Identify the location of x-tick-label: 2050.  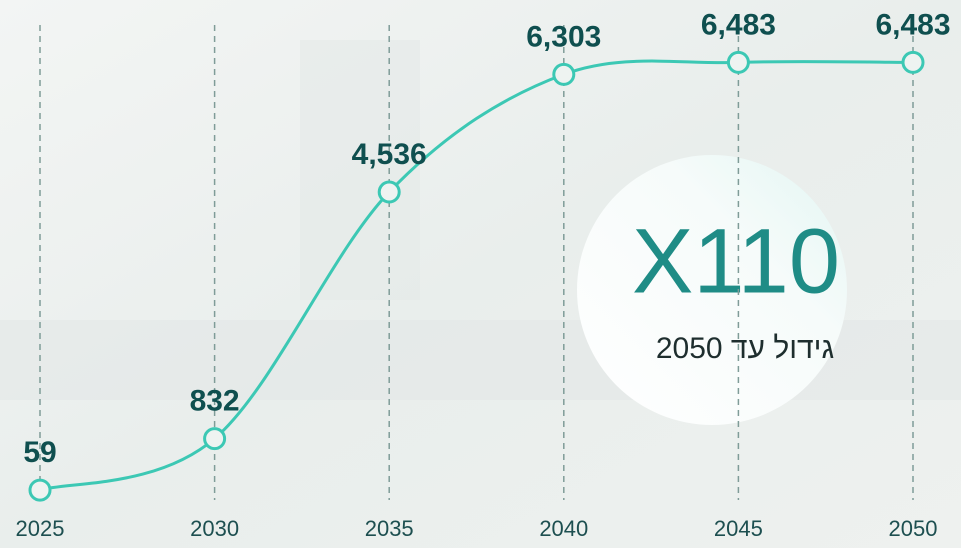
(913, 528).